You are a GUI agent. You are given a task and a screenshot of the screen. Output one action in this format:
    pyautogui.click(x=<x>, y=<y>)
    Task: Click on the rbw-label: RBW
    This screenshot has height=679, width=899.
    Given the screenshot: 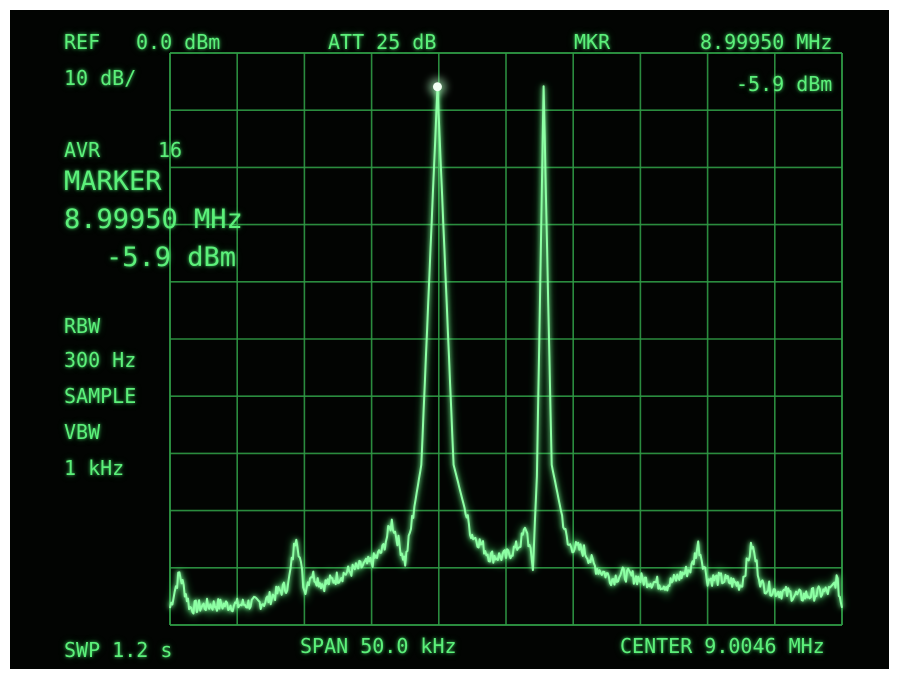 What is the action you would take?
    pyautogui.click(x=82, y=326)
    